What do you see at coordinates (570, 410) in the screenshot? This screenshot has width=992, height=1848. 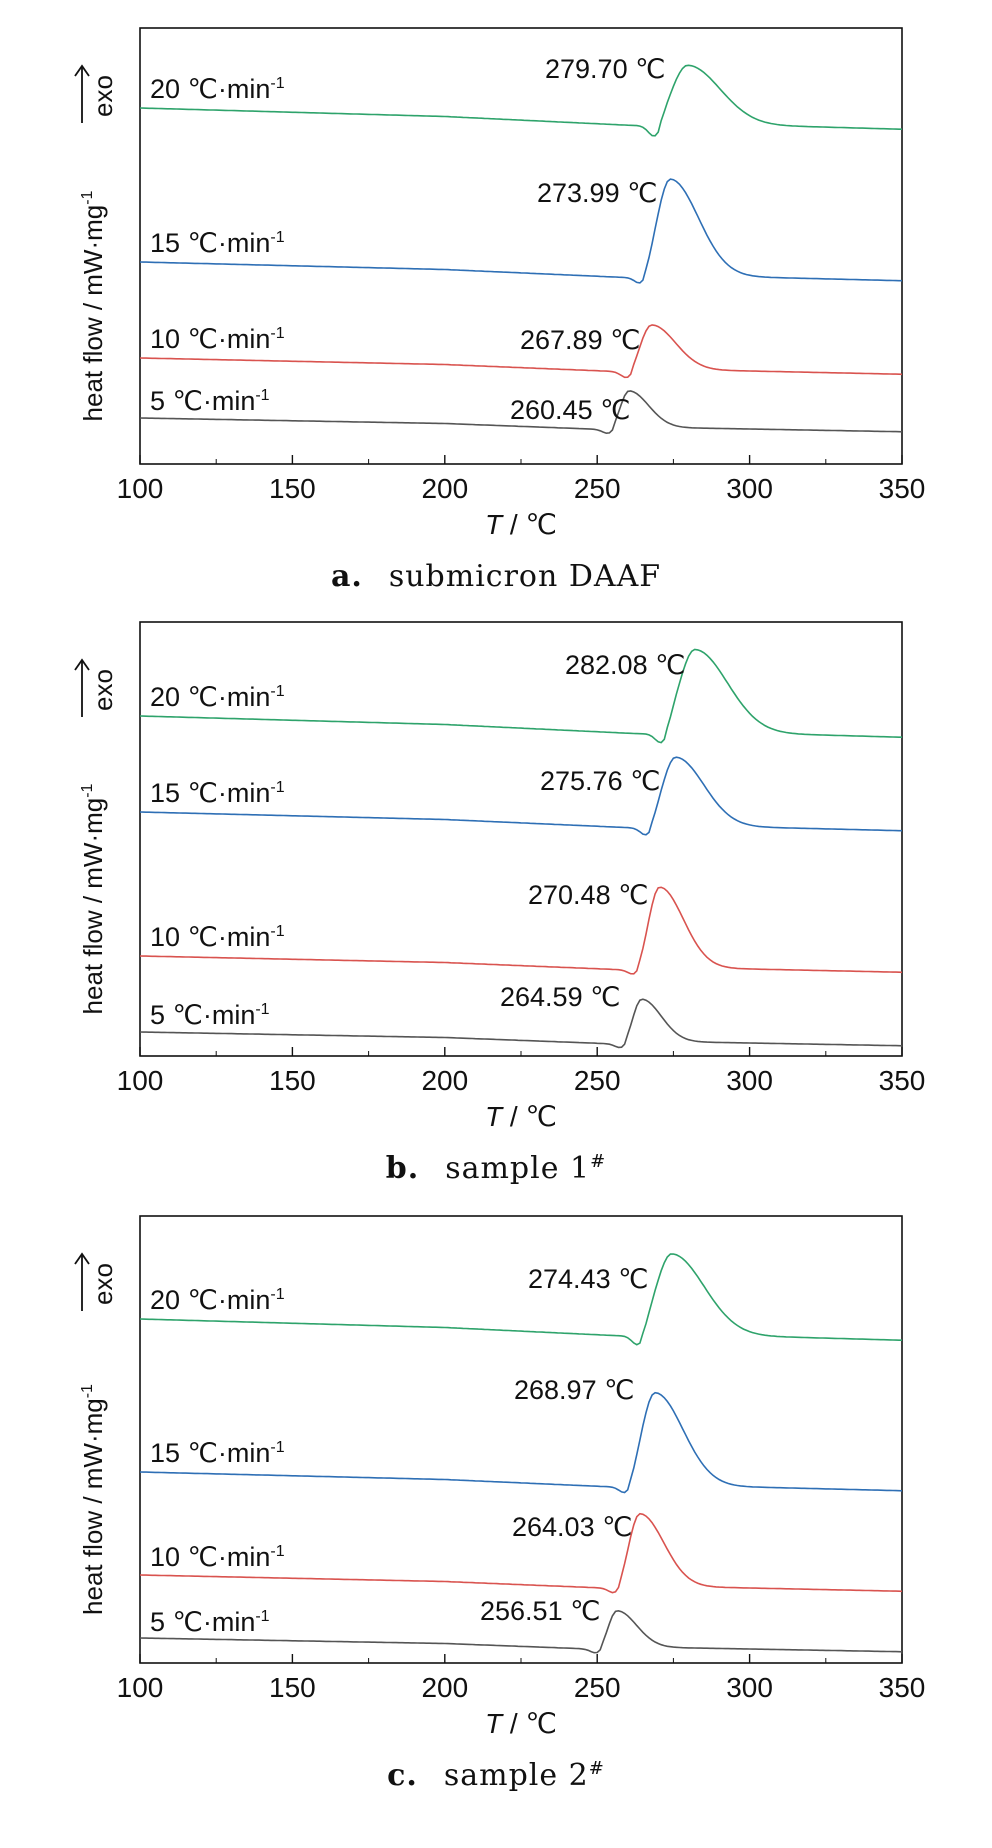 I see `peak-label: 260.45 ℃` at bounding box center [570, 410].